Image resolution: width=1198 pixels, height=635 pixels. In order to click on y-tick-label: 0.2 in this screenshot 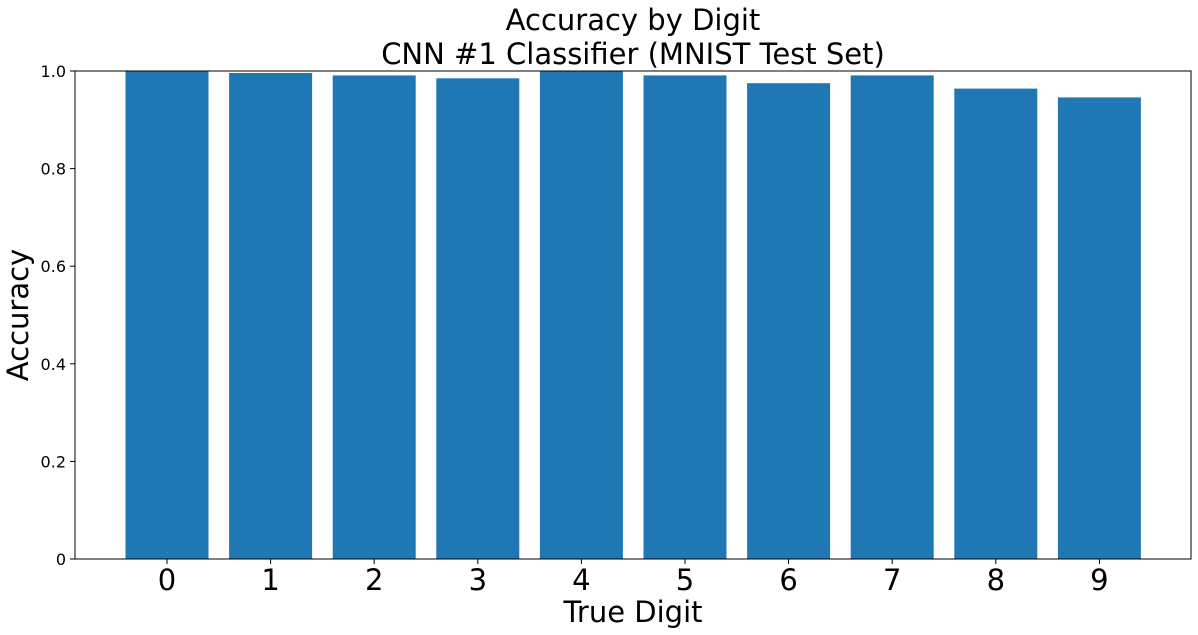, I will do `click(53, 461)`.